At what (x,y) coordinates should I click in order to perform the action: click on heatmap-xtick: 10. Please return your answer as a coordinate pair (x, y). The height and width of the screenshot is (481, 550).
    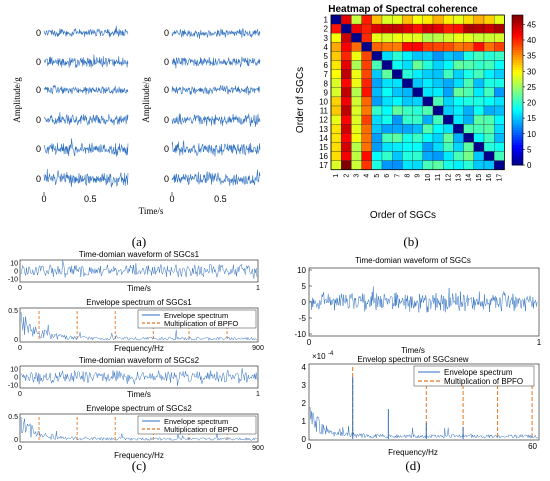
    Looking at the image, I should click on (428, 178).